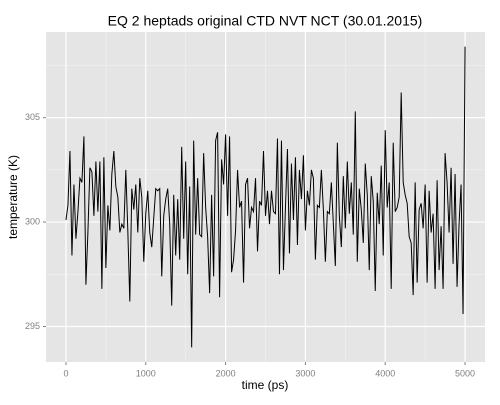 Image resolution: width=500 pixels, height=405 pixels. I want to click on y-tick-label: 295, so click(32, 326).